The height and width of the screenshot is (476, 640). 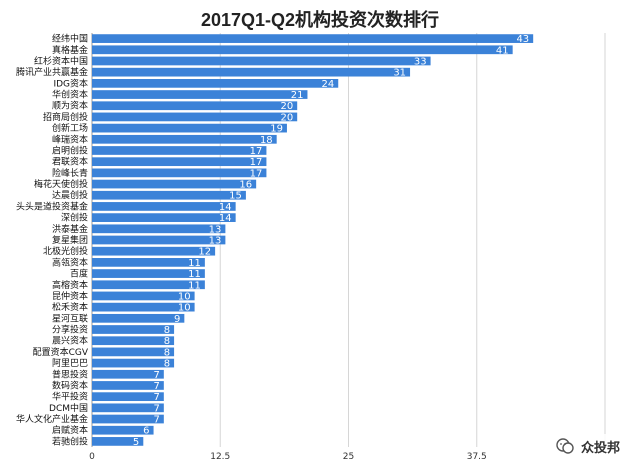 What do you see at coordinates (70, 341) in the screenshot?
I see `category-label: 晨兴资本` at bounding box center [70, 341].